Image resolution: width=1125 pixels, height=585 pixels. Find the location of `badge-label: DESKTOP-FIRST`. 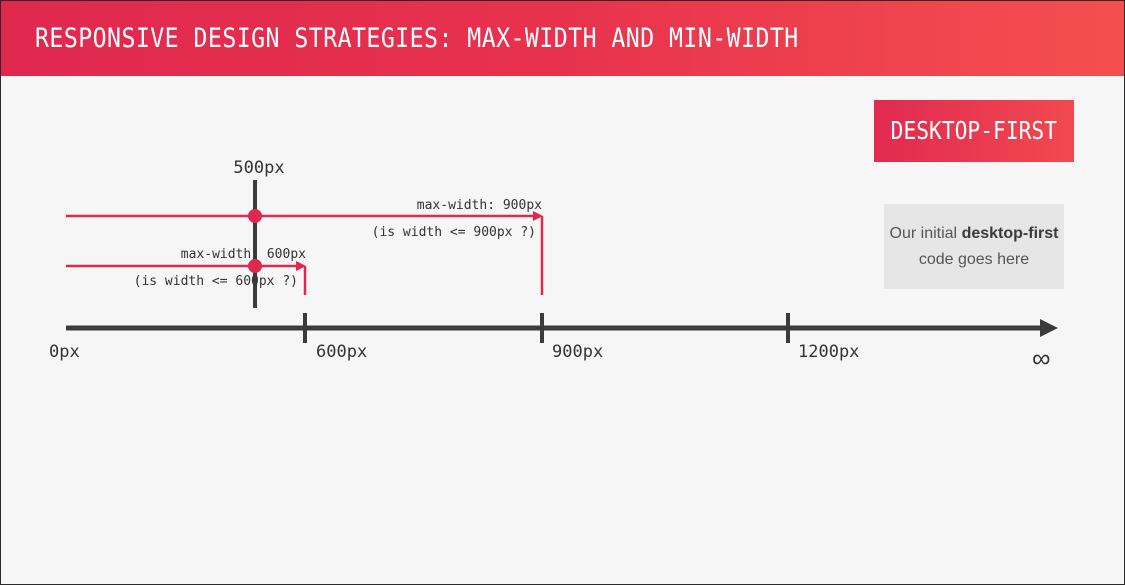

badge-label: DESKTOP-FIRST is located at coordinates (974, 130).